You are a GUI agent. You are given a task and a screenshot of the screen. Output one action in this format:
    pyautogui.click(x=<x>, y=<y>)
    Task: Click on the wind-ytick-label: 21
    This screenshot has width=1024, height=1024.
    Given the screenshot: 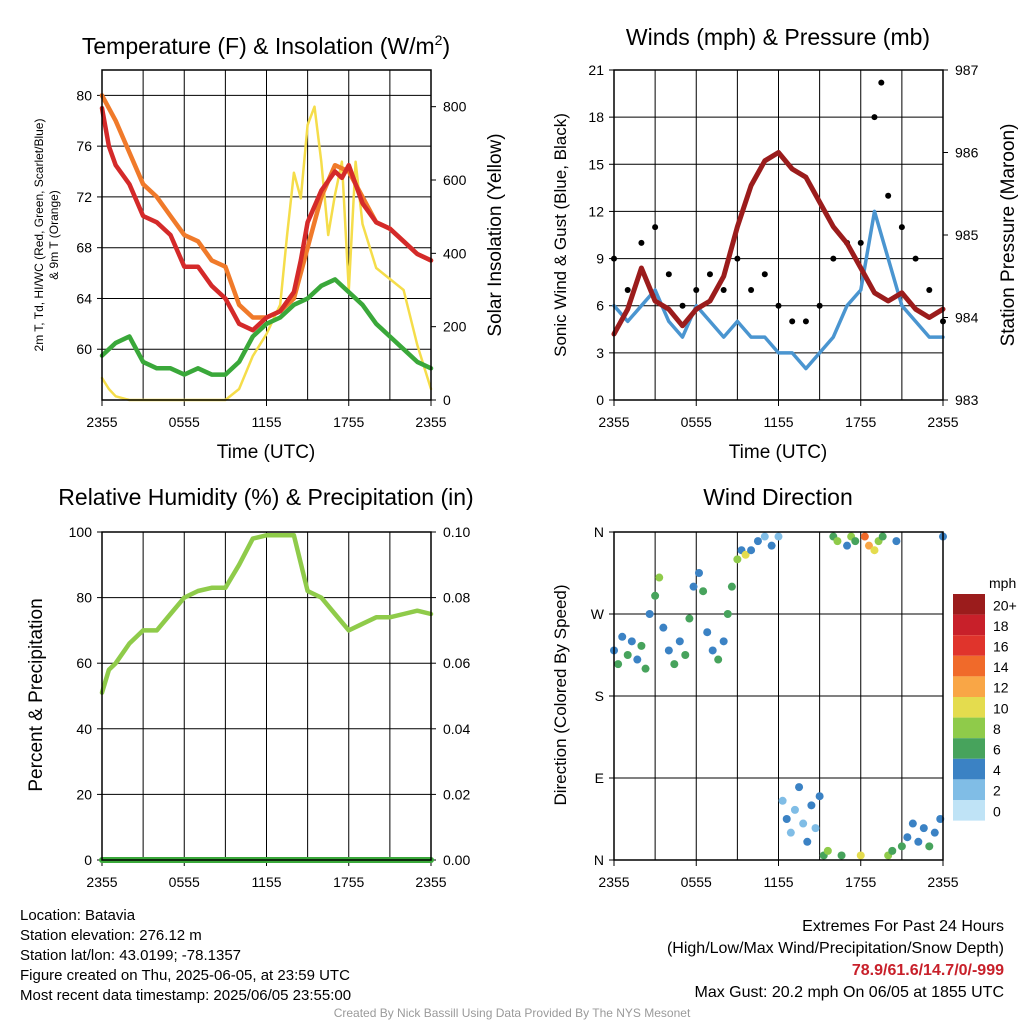 What is the action you would take?
    pyautogui.click(x=596, y=70)
    